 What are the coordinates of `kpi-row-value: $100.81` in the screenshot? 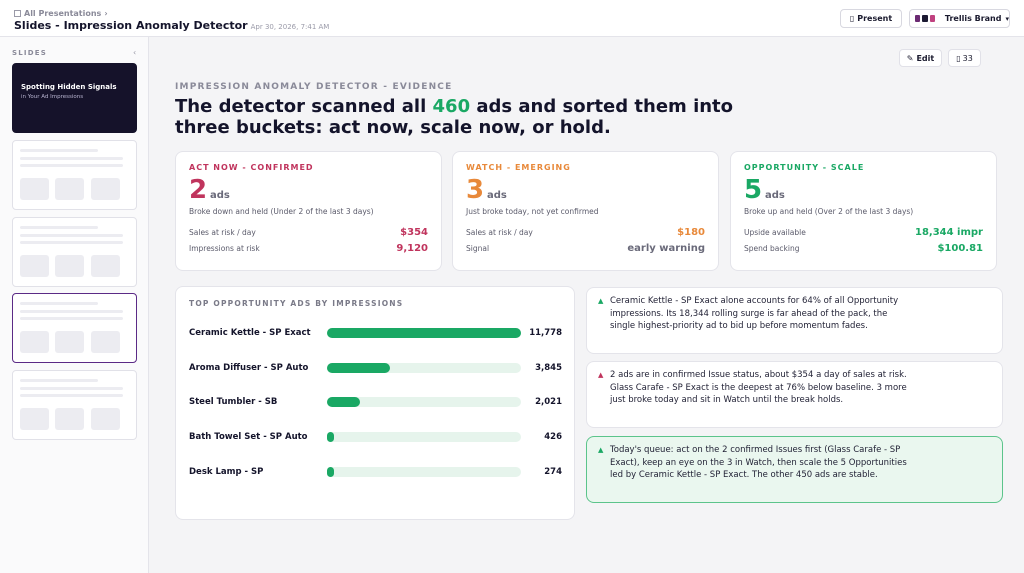 It's located at (960, 248).